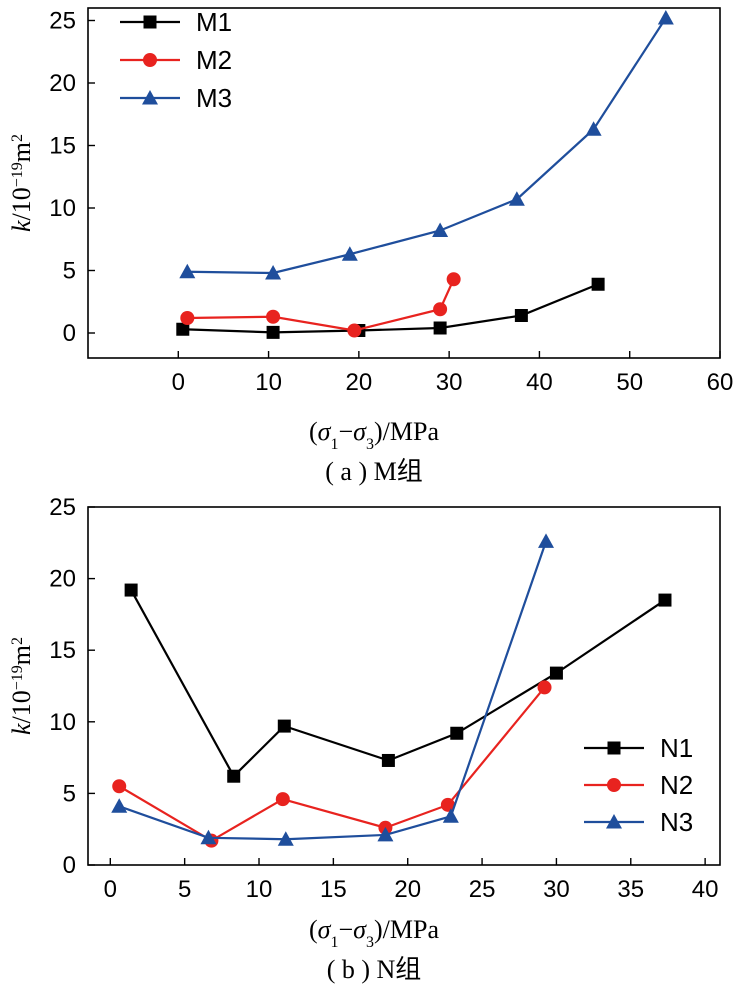 The image size is (741, 996). I want to click on series-line-n2, so click(332, 764).